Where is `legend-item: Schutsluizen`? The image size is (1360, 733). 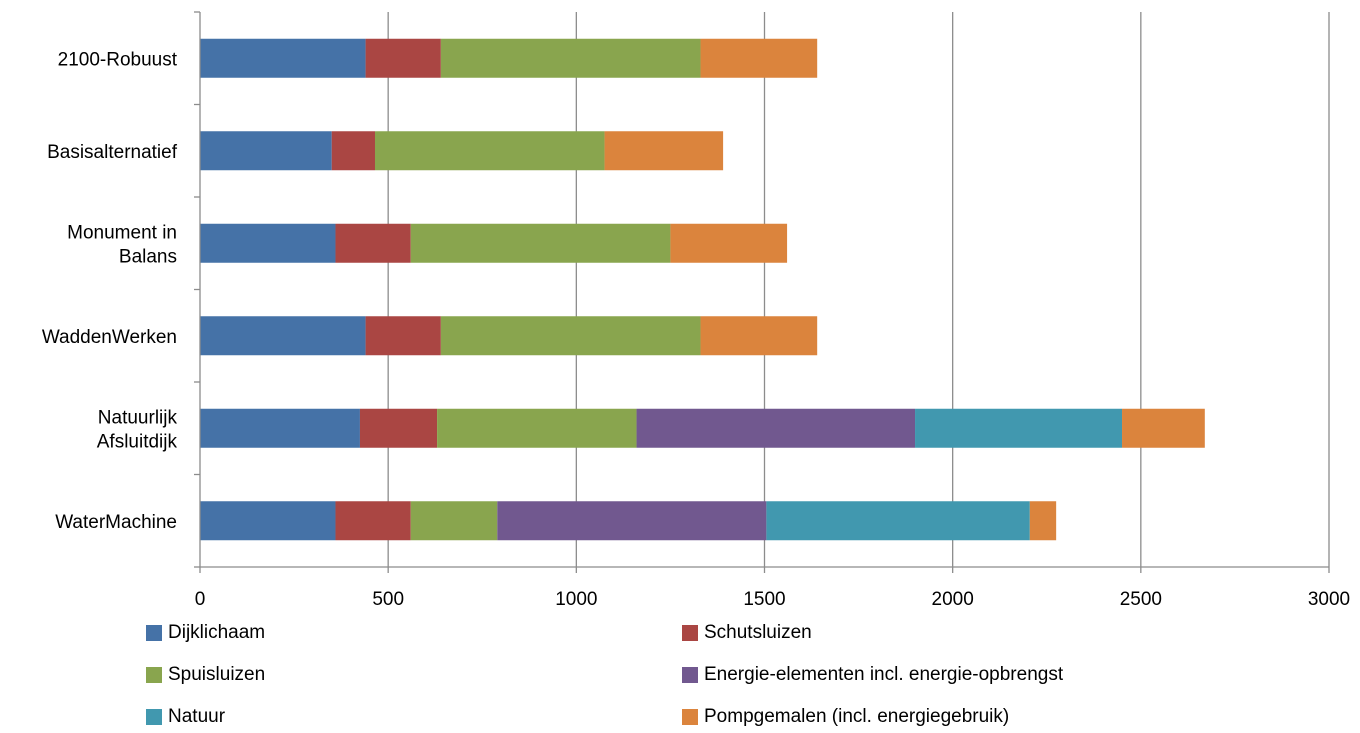 legend-item: Schutsluizen is located at coordinates (747, 633).